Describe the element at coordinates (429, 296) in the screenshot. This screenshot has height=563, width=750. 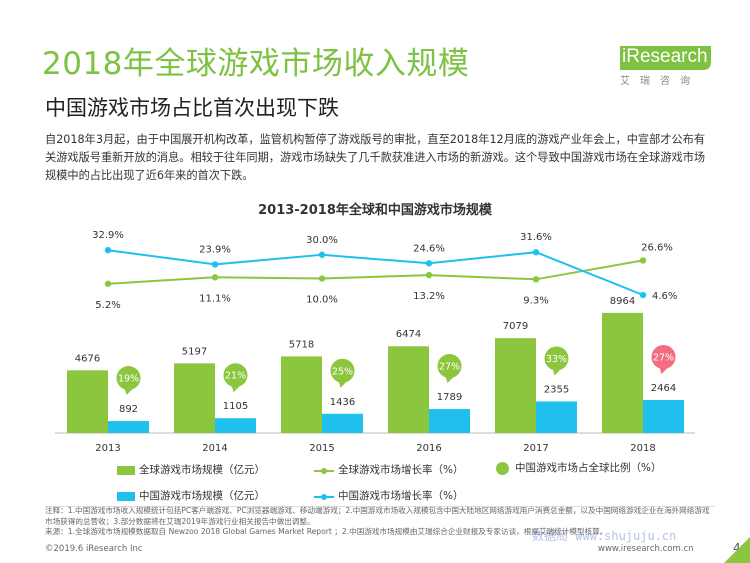
I see `label-global-growth-2016: 13.2%` at that location.